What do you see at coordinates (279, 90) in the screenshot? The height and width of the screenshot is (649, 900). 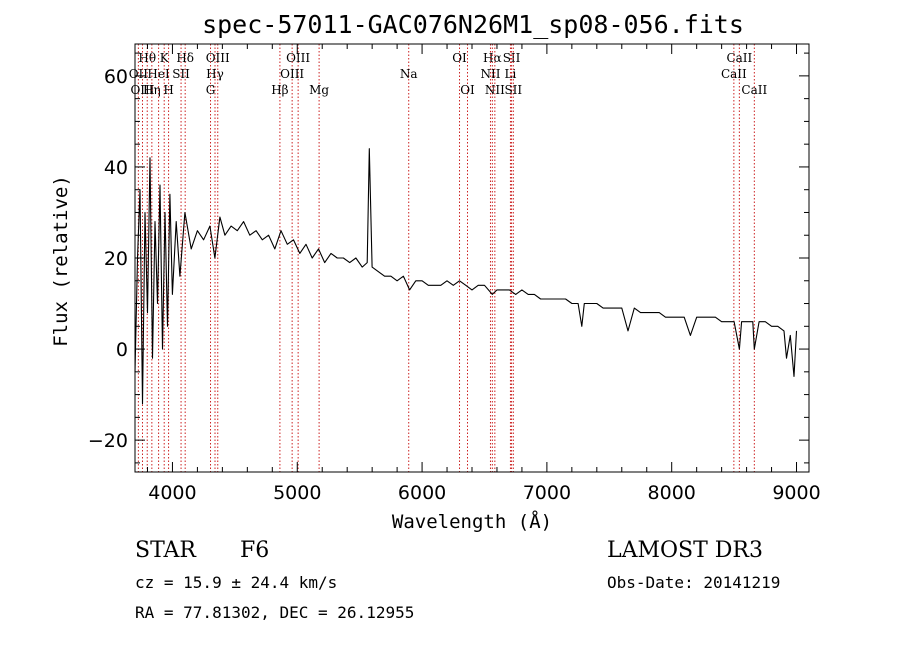 I see `spectral-line-label: Hβ` at bounding box center [279, 90].